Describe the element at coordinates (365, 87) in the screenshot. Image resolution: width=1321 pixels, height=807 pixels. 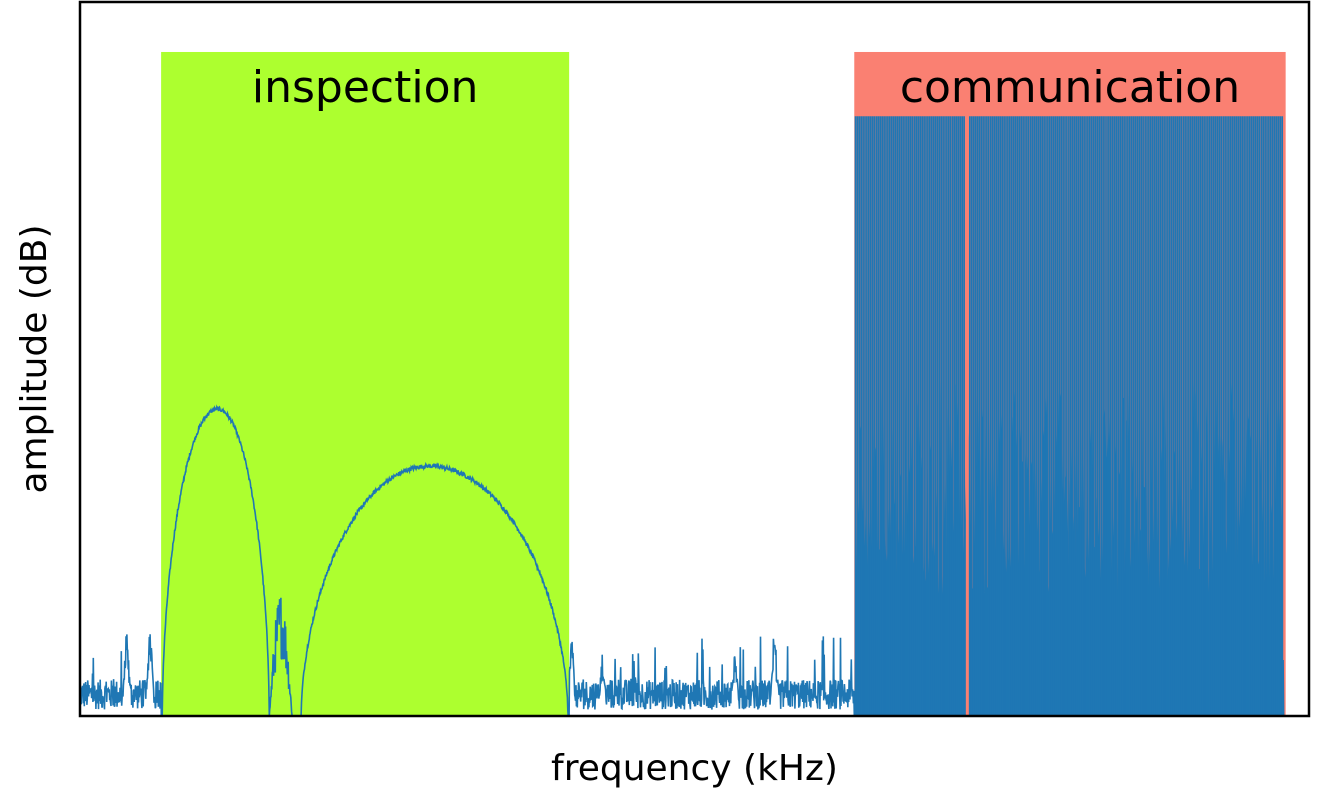
I see `inspection-band-label: inspection` at that location.